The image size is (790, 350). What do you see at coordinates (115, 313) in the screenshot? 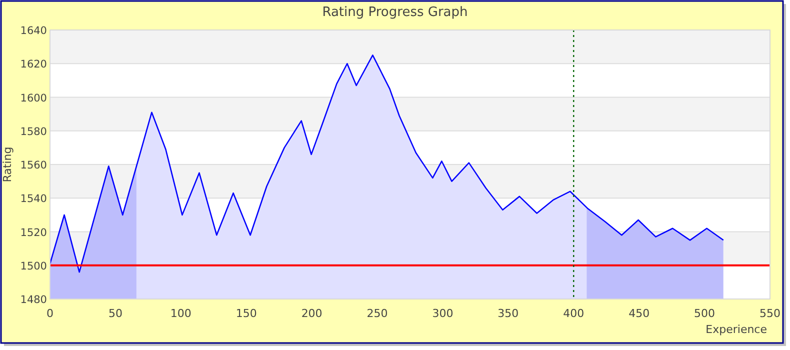
I see `x-tick-label: 50` at bounding box center [115, 313].